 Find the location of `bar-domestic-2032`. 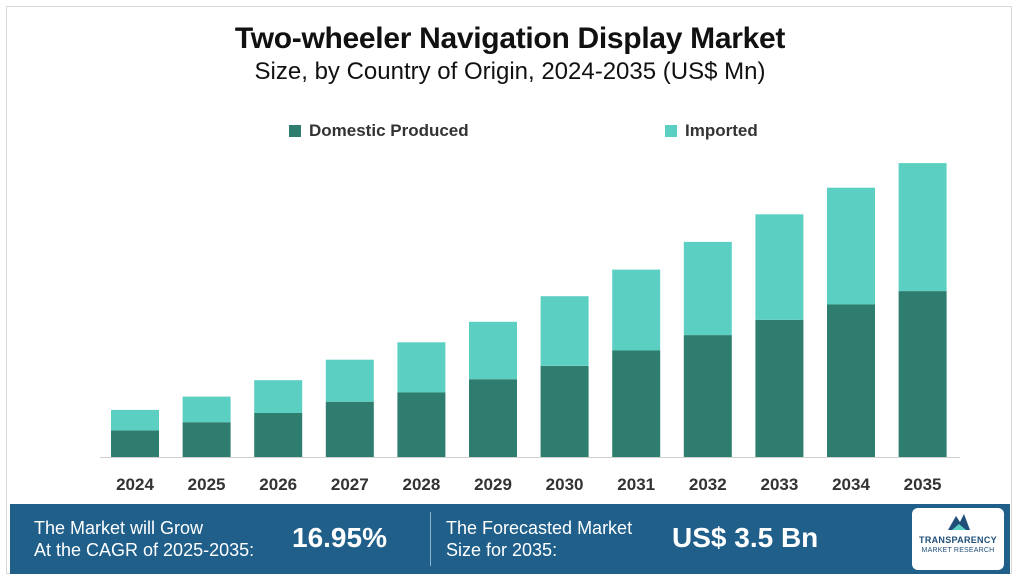

bar-domestic-2032 is located at coordinates (707, 396).